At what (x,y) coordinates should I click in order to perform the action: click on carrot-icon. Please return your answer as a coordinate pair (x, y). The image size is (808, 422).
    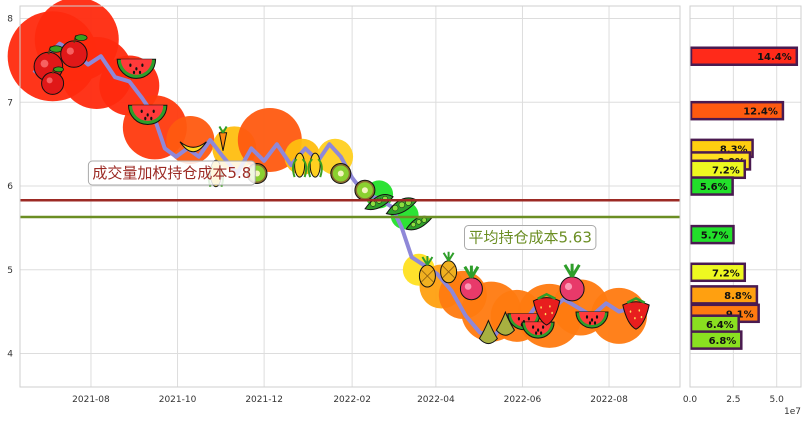
    Looking at the image, I should click on (223, 138).